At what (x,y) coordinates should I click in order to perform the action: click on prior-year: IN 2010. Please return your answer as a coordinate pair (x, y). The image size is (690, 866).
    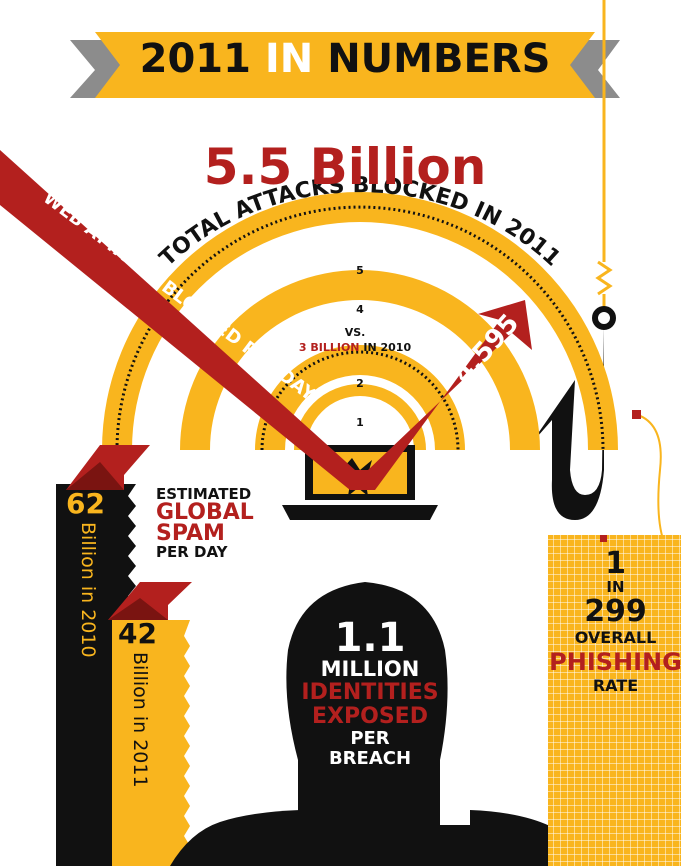
    Looking at the image, I should click on (387, 347).